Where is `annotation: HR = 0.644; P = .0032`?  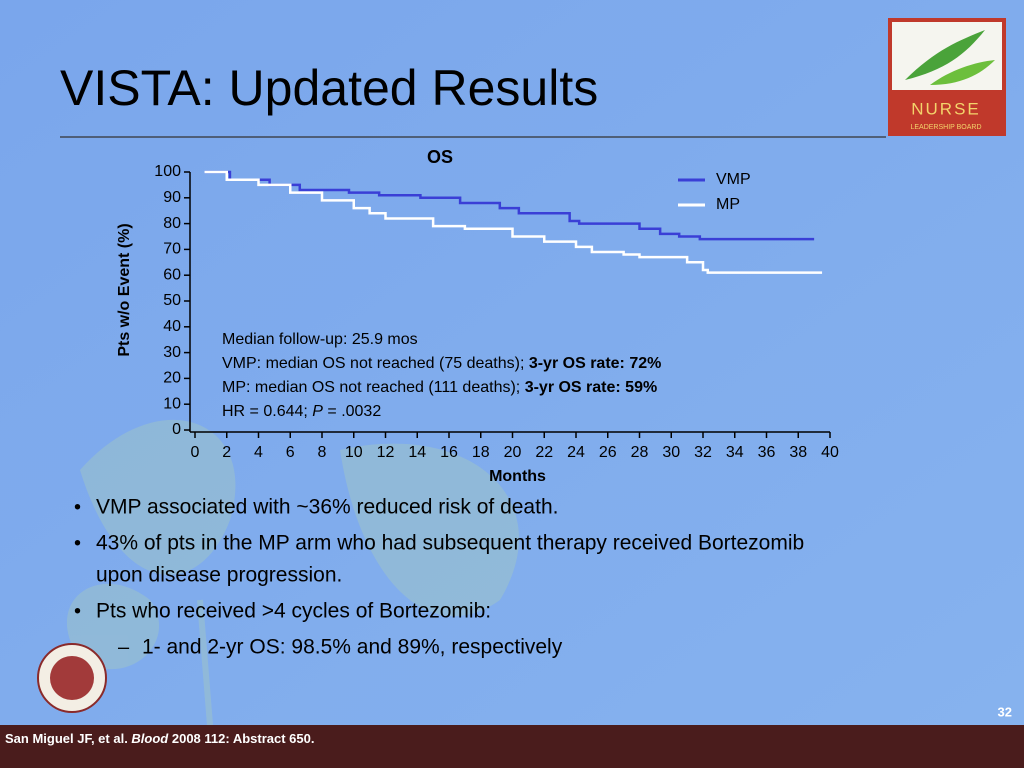
annotation: HR = 0.644; P = .0032 is located at coordinates (301, 411).